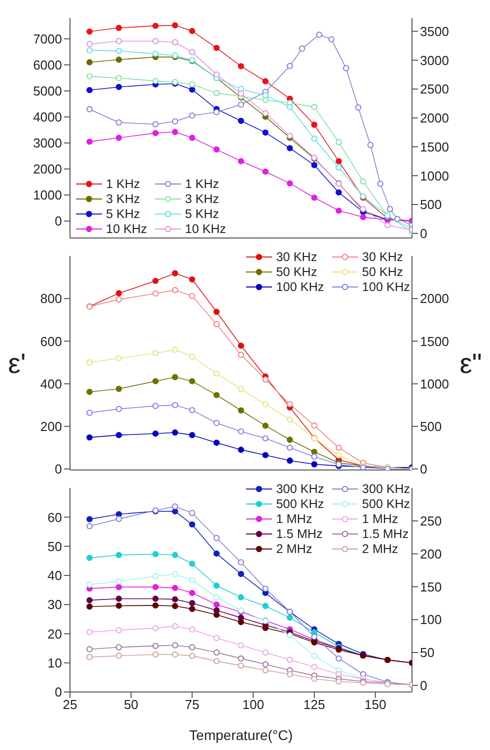 The height and width of the screenshot is (750, 490). I want to click on y-tick-label: 30, so click(55, 604).